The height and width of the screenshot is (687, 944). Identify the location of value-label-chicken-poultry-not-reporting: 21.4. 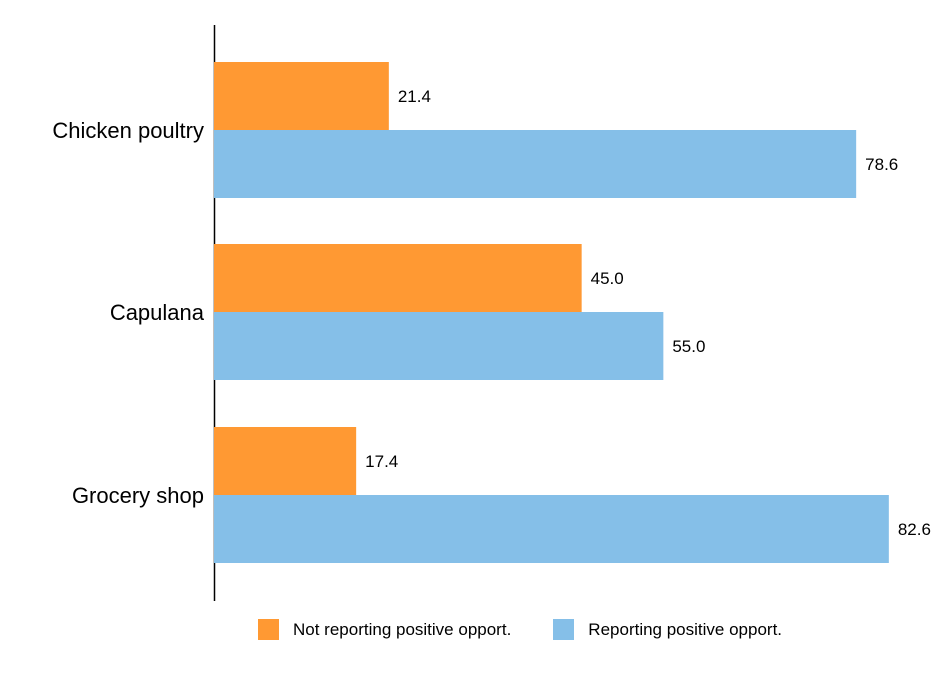
(414, 96).